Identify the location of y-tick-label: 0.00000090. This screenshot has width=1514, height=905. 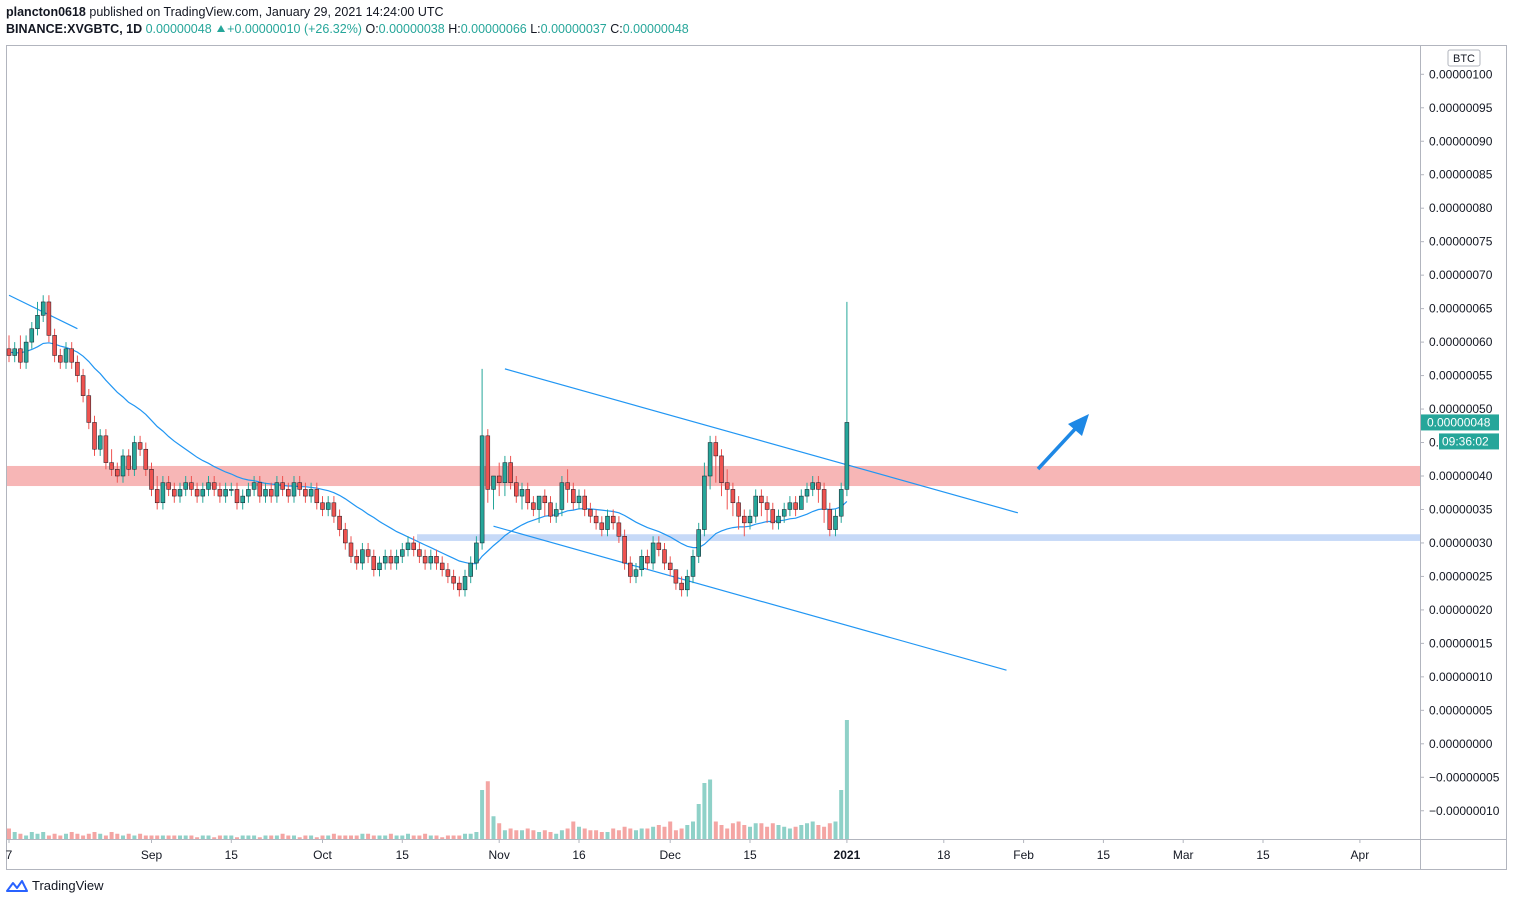
(1461, 141).